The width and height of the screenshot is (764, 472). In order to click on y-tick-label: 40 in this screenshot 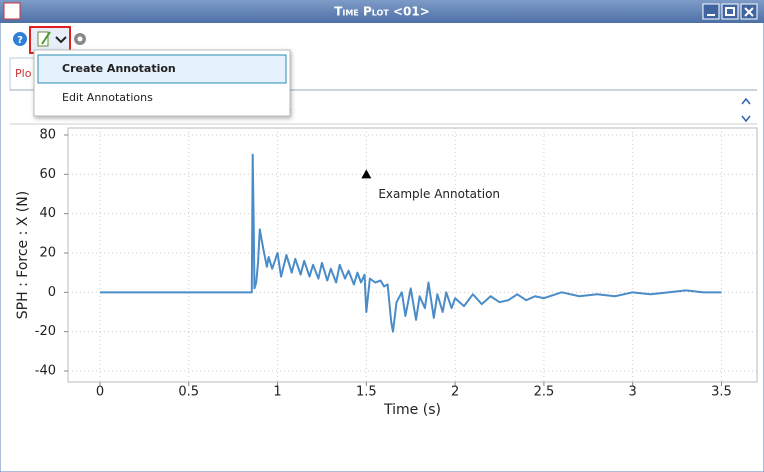, I will do `click(47, 213)`.